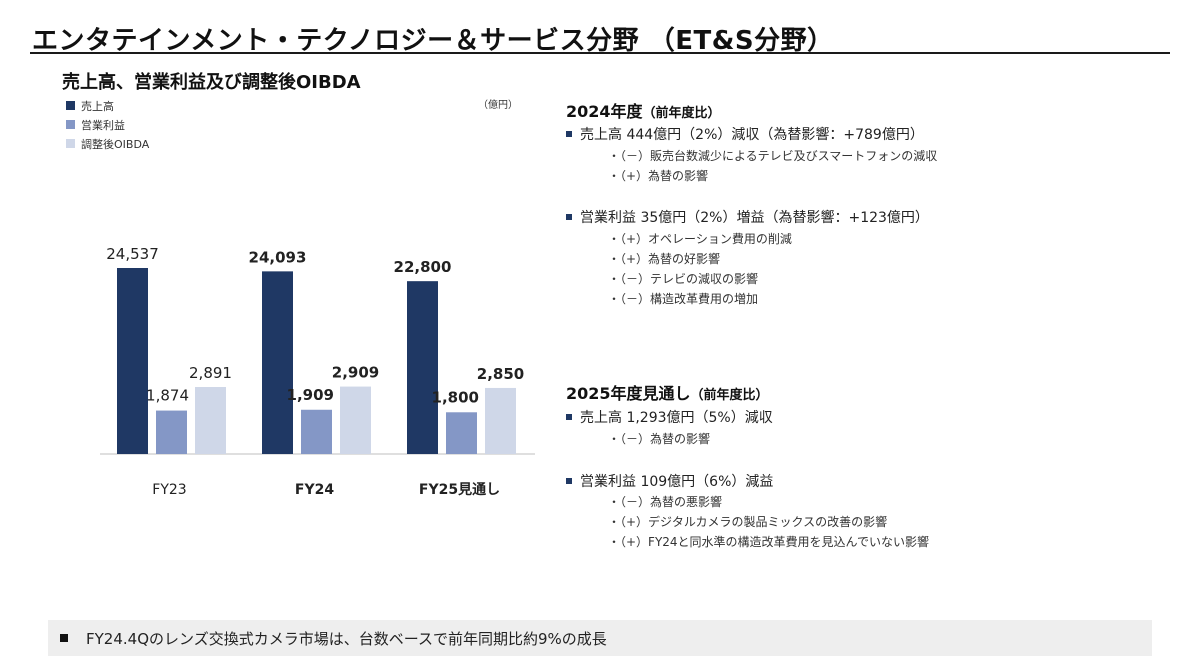  I want to click on fy2024-sales-bullet: 売上高 444億円（2%）減収（為替影響：+789億円）, so click(745, 134).